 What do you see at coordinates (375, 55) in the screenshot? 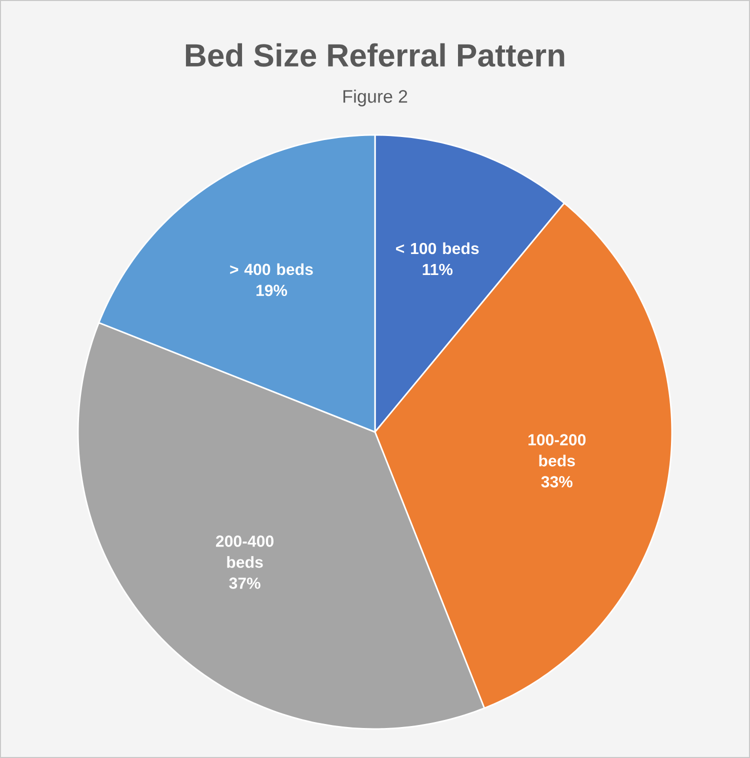
I see `chart-title: Bed Size Referral Pattern` at bounding box center [375, 55].